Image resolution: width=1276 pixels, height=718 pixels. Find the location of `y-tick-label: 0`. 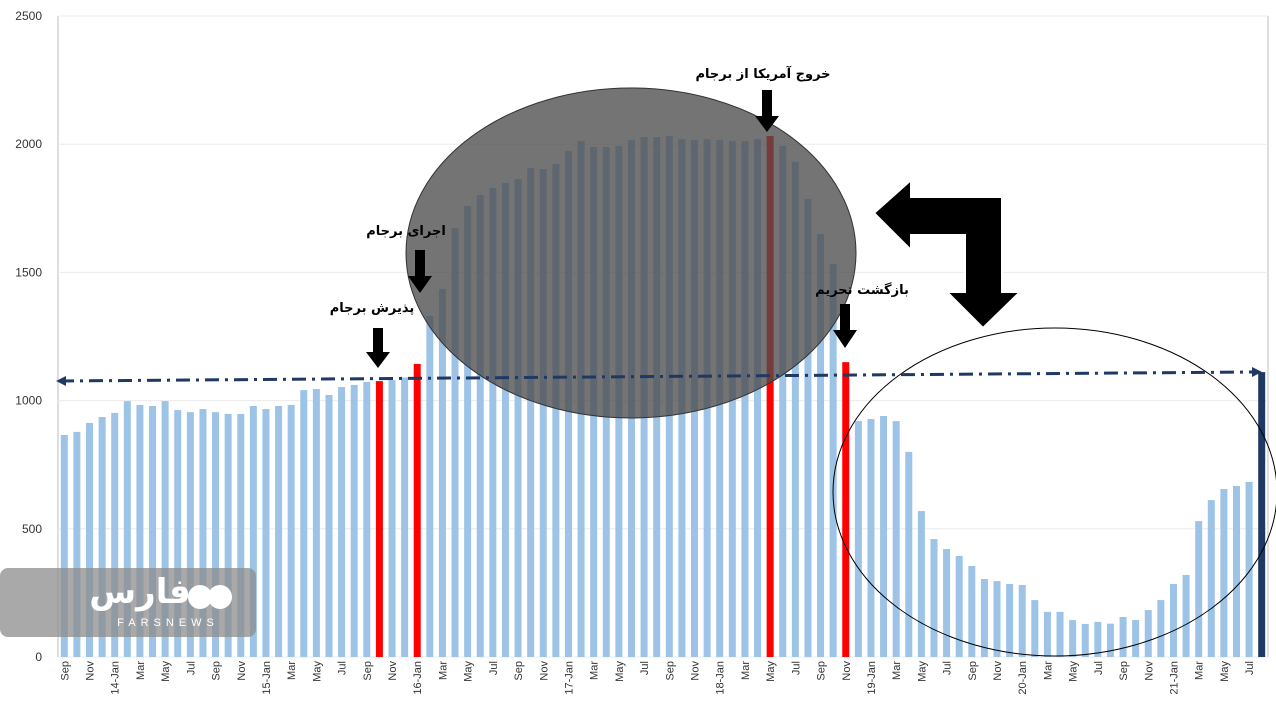

y-tick-label: 0 is located at coordinates (38, 657).